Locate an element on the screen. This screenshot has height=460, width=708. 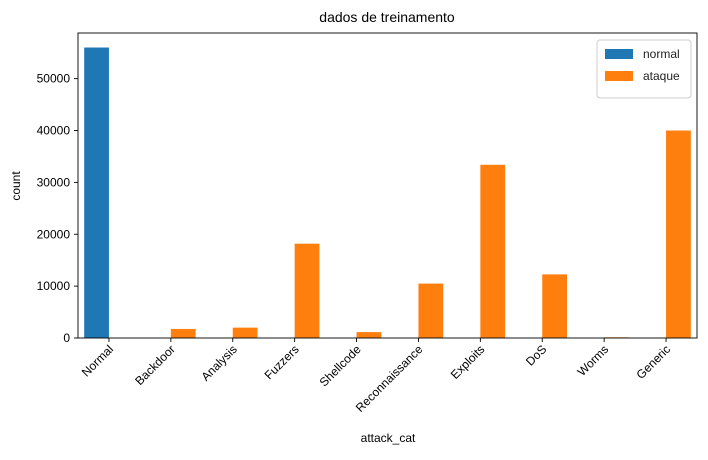
y-axis-title: count is located at coordinates (16, 186).